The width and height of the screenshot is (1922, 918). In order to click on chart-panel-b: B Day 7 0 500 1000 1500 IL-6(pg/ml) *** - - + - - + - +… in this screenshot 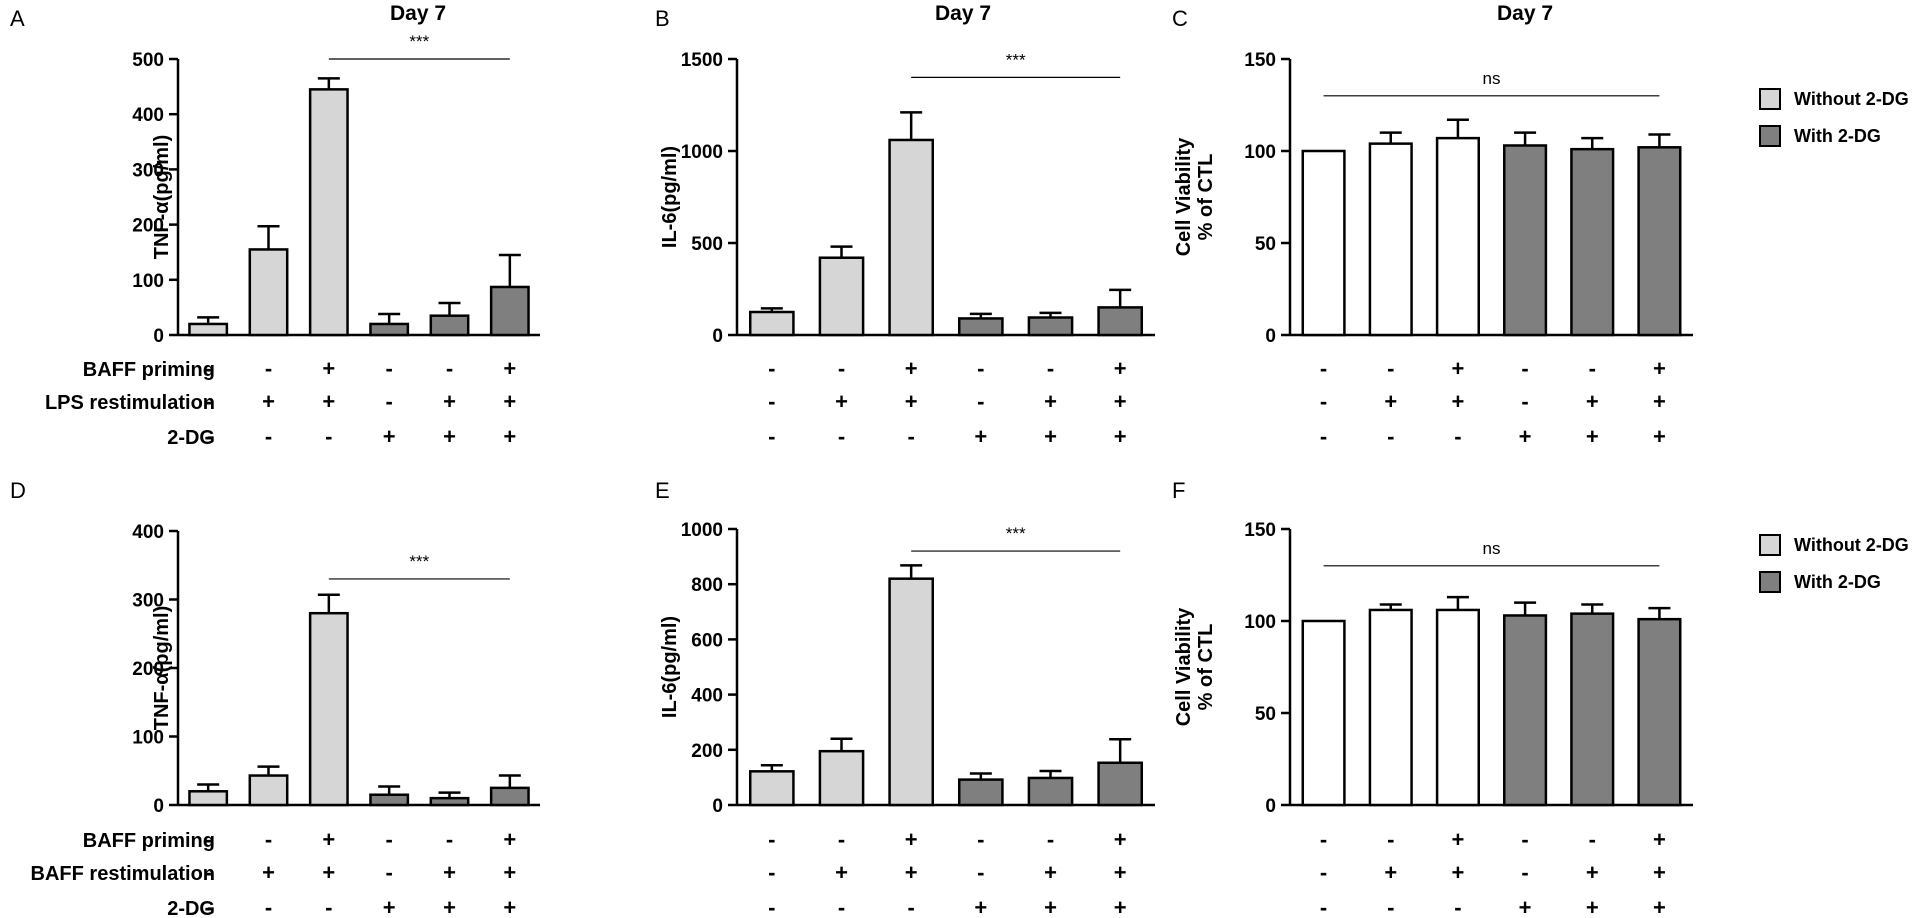, I will do `click(905, 225)`.